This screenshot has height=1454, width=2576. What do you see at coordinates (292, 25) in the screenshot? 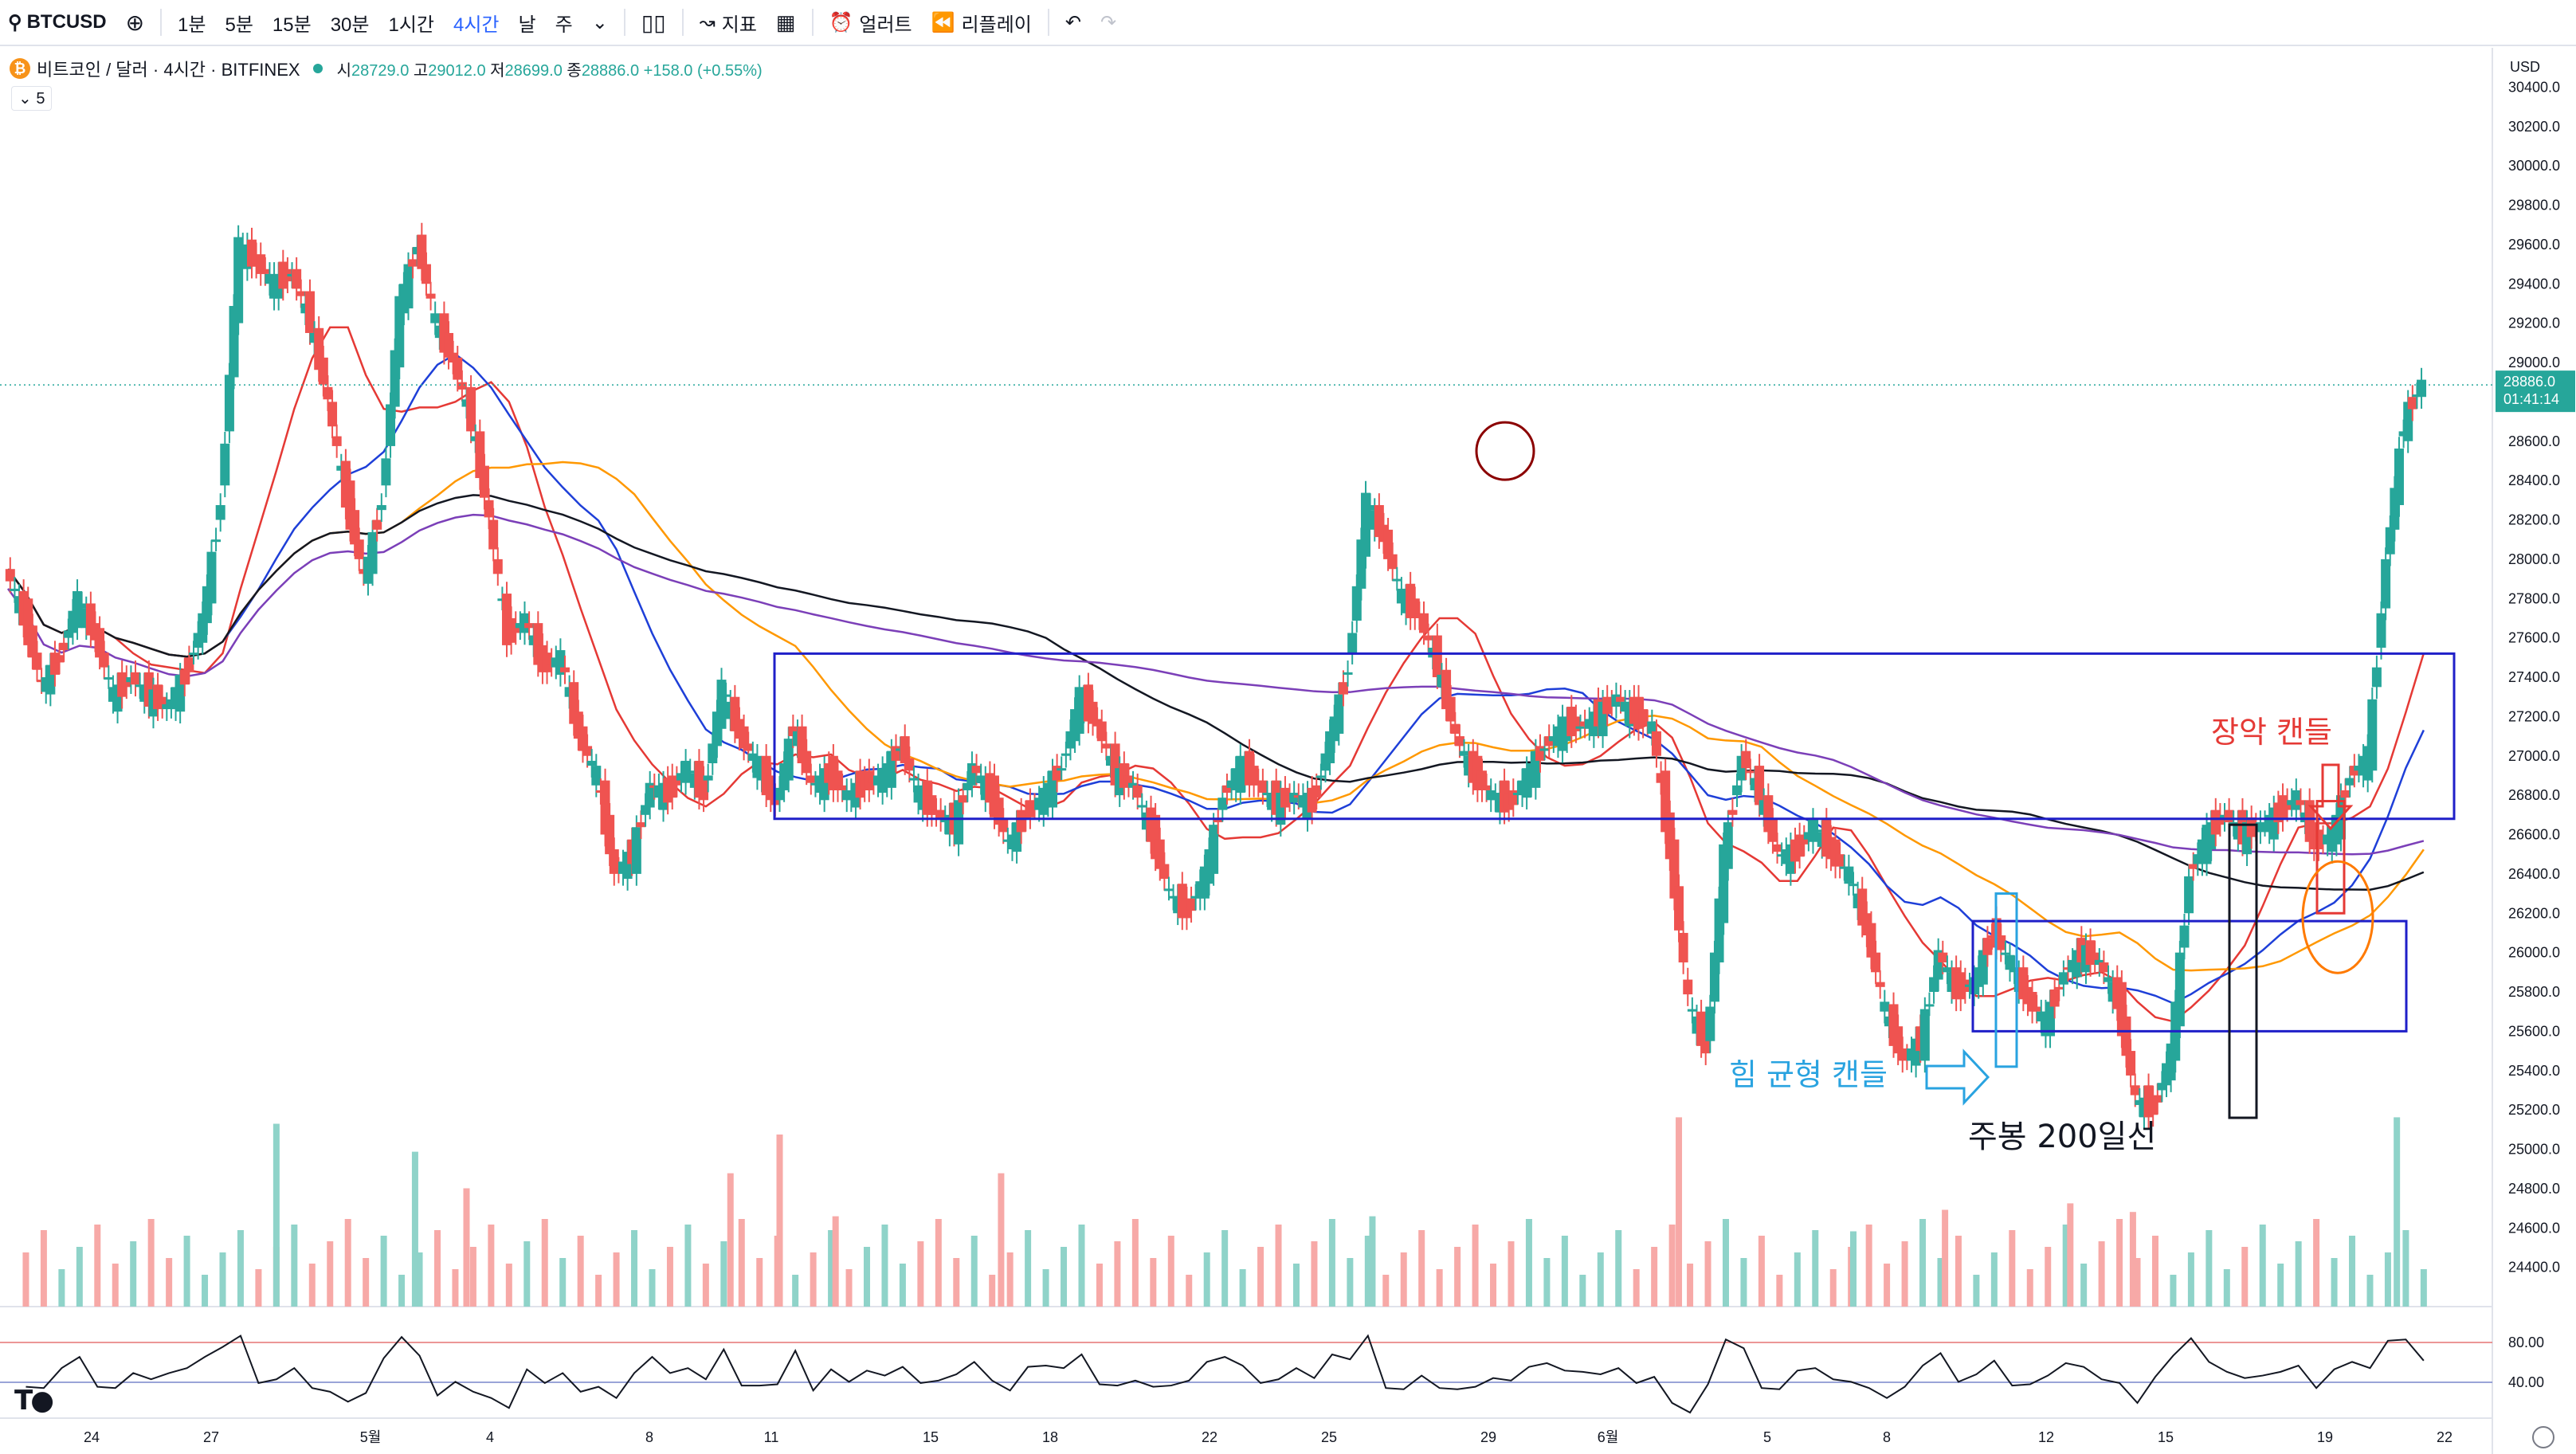
I see `interval-15m: 15분` at bounding box center [292, 25].